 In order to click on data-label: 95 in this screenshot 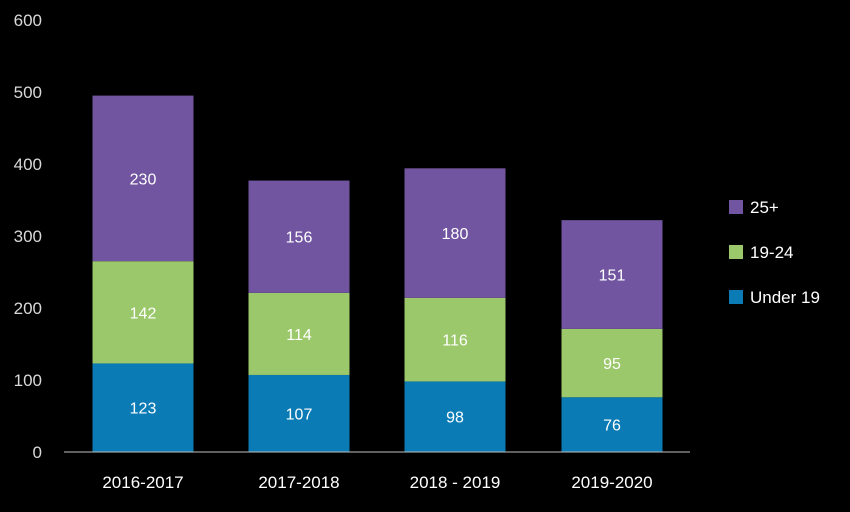, I will do `click(612, 364)`.